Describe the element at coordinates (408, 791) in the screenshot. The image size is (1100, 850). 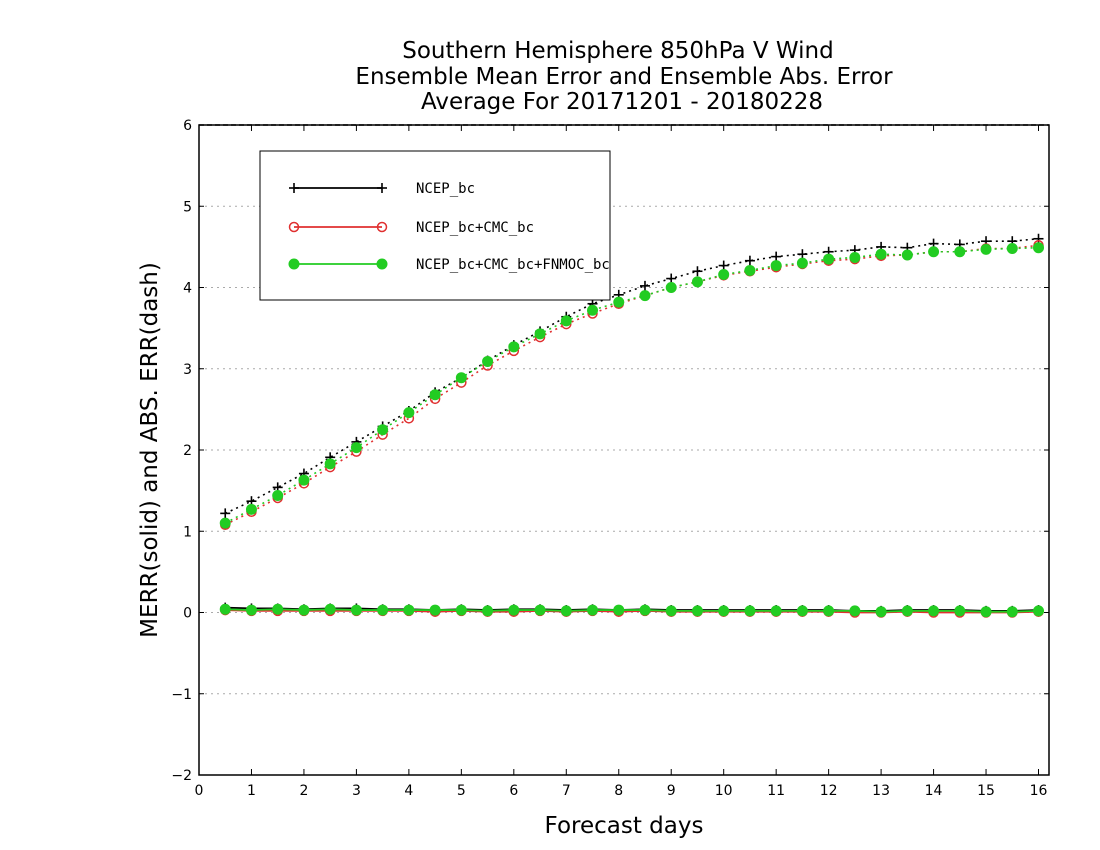
I see `x-tick-label: 4` at that location.